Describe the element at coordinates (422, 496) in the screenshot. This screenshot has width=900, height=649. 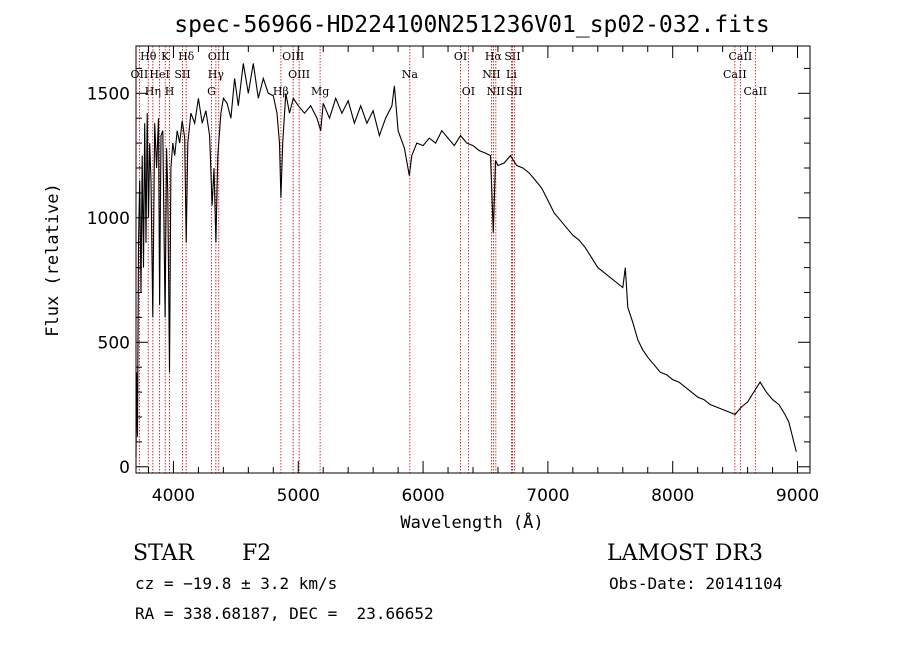
I see `x-tick-label: 6000` at that location.